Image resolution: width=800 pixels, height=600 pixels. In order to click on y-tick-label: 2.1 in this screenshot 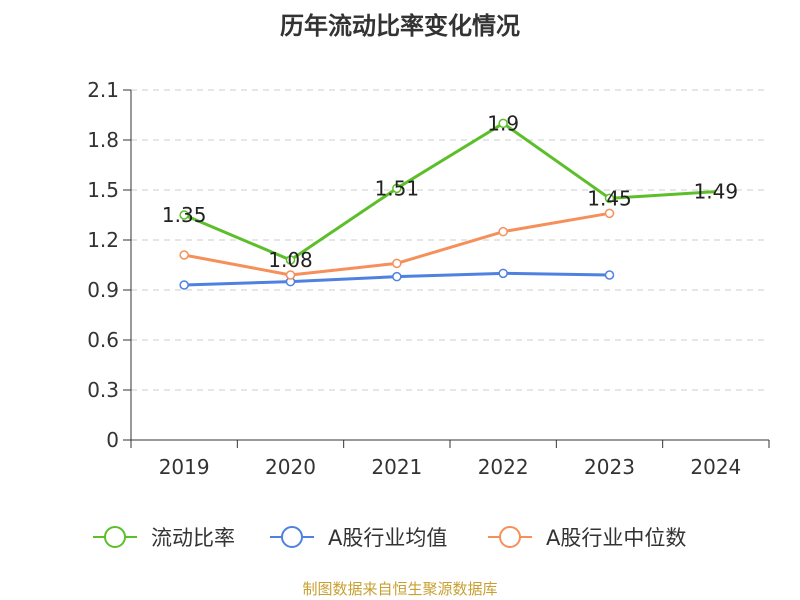, I will do `click(103, 90)`.